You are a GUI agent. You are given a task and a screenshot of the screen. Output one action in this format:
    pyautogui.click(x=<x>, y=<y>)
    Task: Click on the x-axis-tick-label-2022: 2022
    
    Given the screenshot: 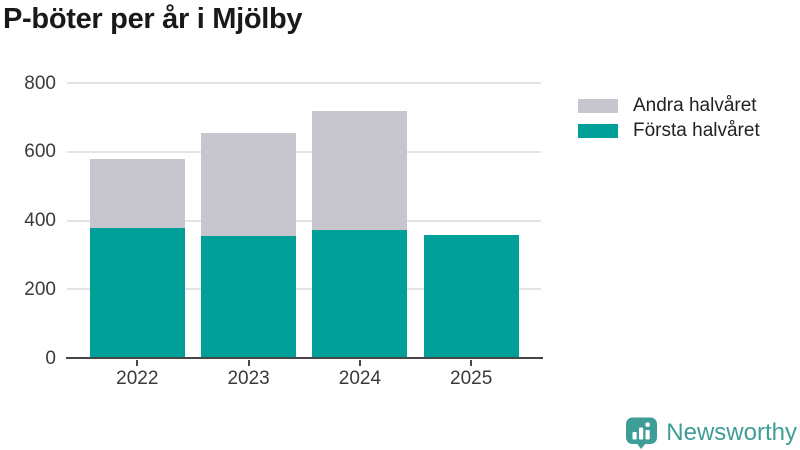 What is the action you would take?
    pyautogui.click(x=137, y=378)
    